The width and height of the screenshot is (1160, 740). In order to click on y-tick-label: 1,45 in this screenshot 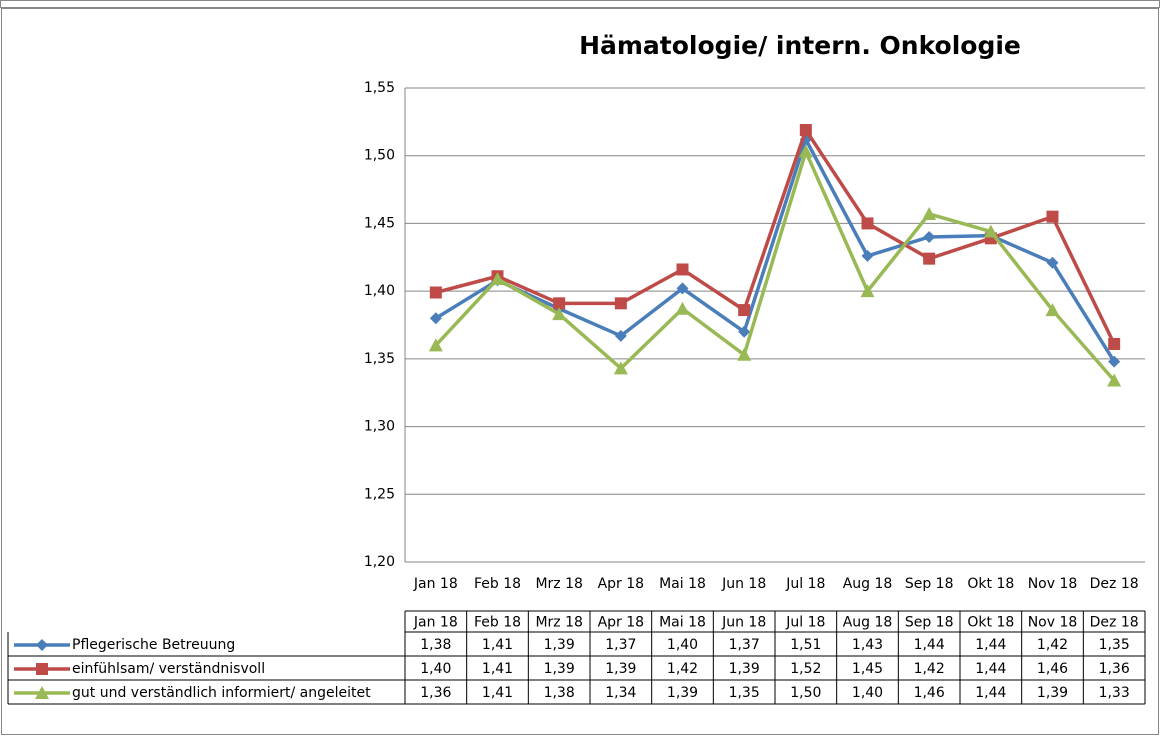, I will do `click(379, 223)`.